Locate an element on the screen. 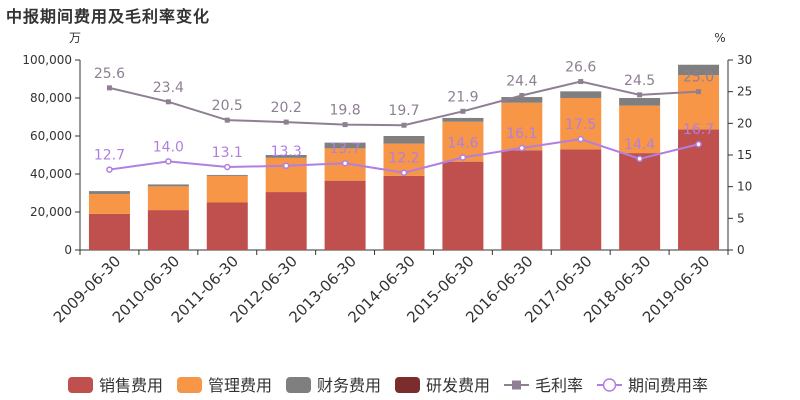 The width and height of the screenshot is (800, 400). line-data-label: 24.5 is located at coordinates (639, 81).